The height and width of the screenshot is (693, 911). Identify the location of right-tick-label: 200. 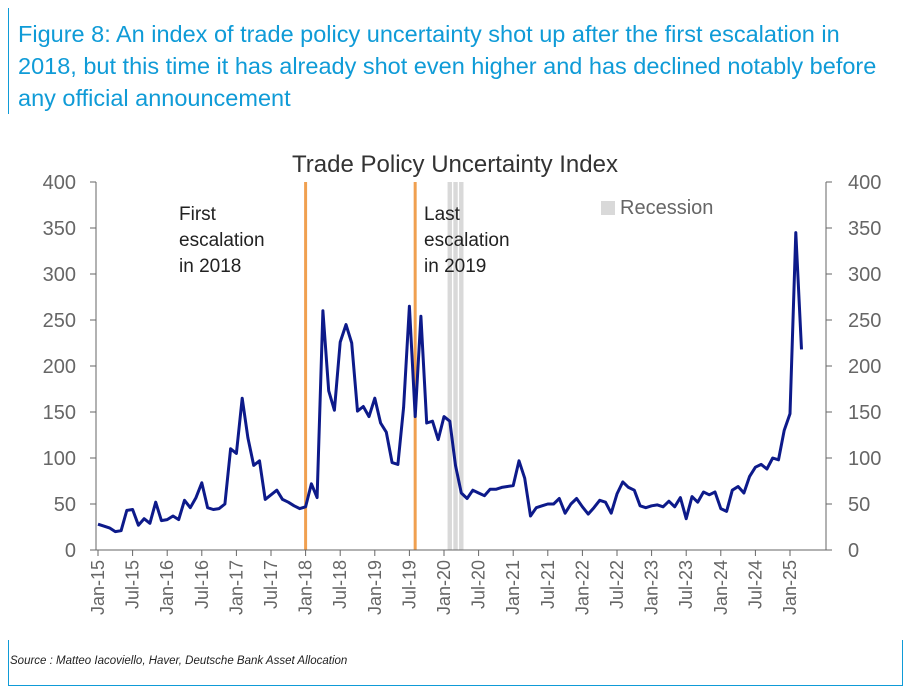
(864, 367).